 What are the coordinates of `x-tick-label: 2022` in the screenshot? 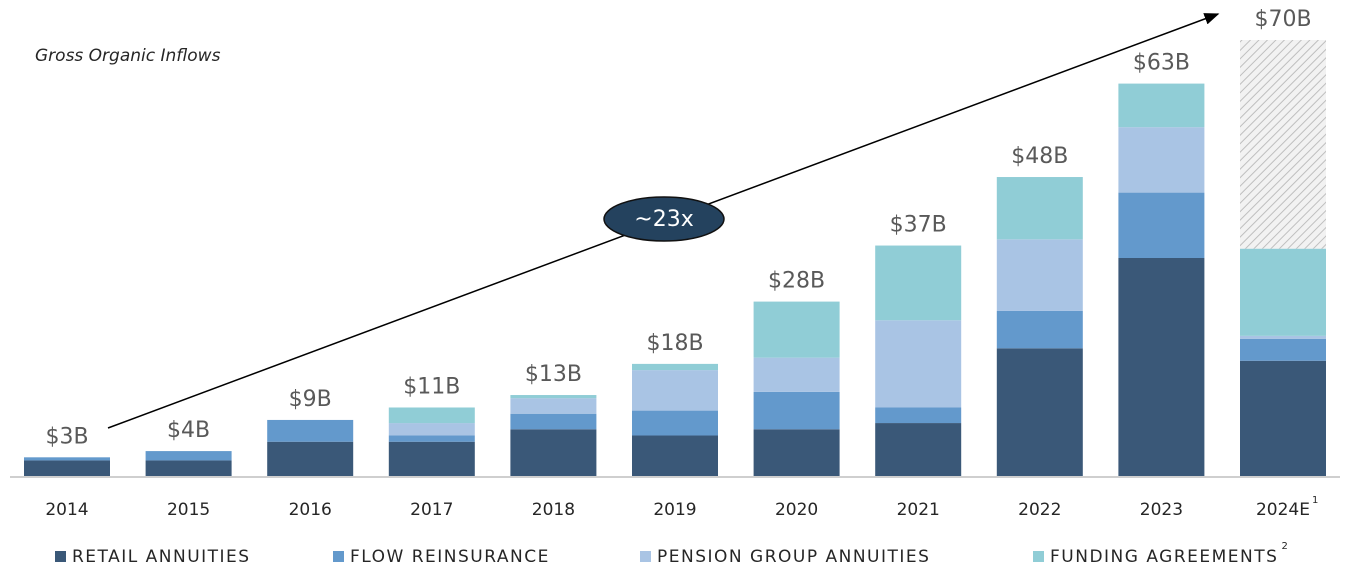 It's located at (1039, 510).